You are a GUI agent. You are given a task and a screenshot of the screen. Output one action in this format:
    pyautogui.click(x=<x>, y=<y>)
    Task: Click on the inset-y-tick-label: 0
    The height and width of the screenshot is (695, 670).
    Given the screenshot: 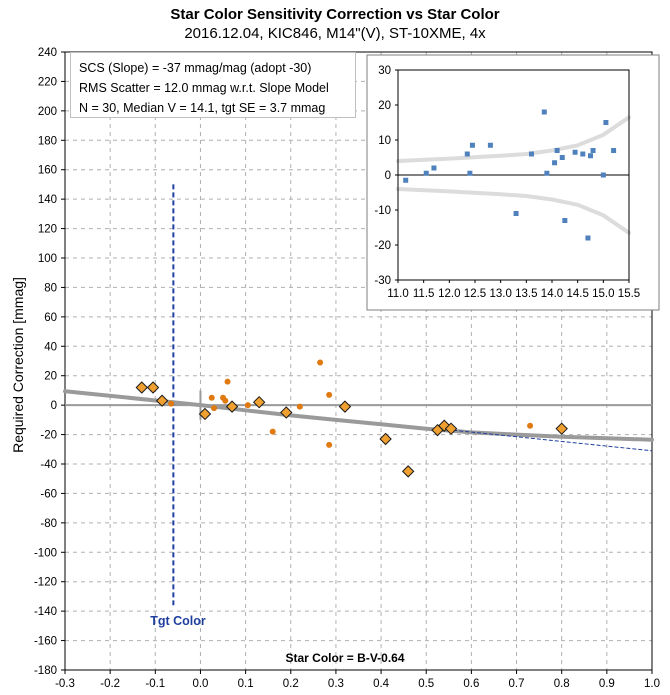 What is the action you would take?
    pyautogui.click(x=388, y=176)
    